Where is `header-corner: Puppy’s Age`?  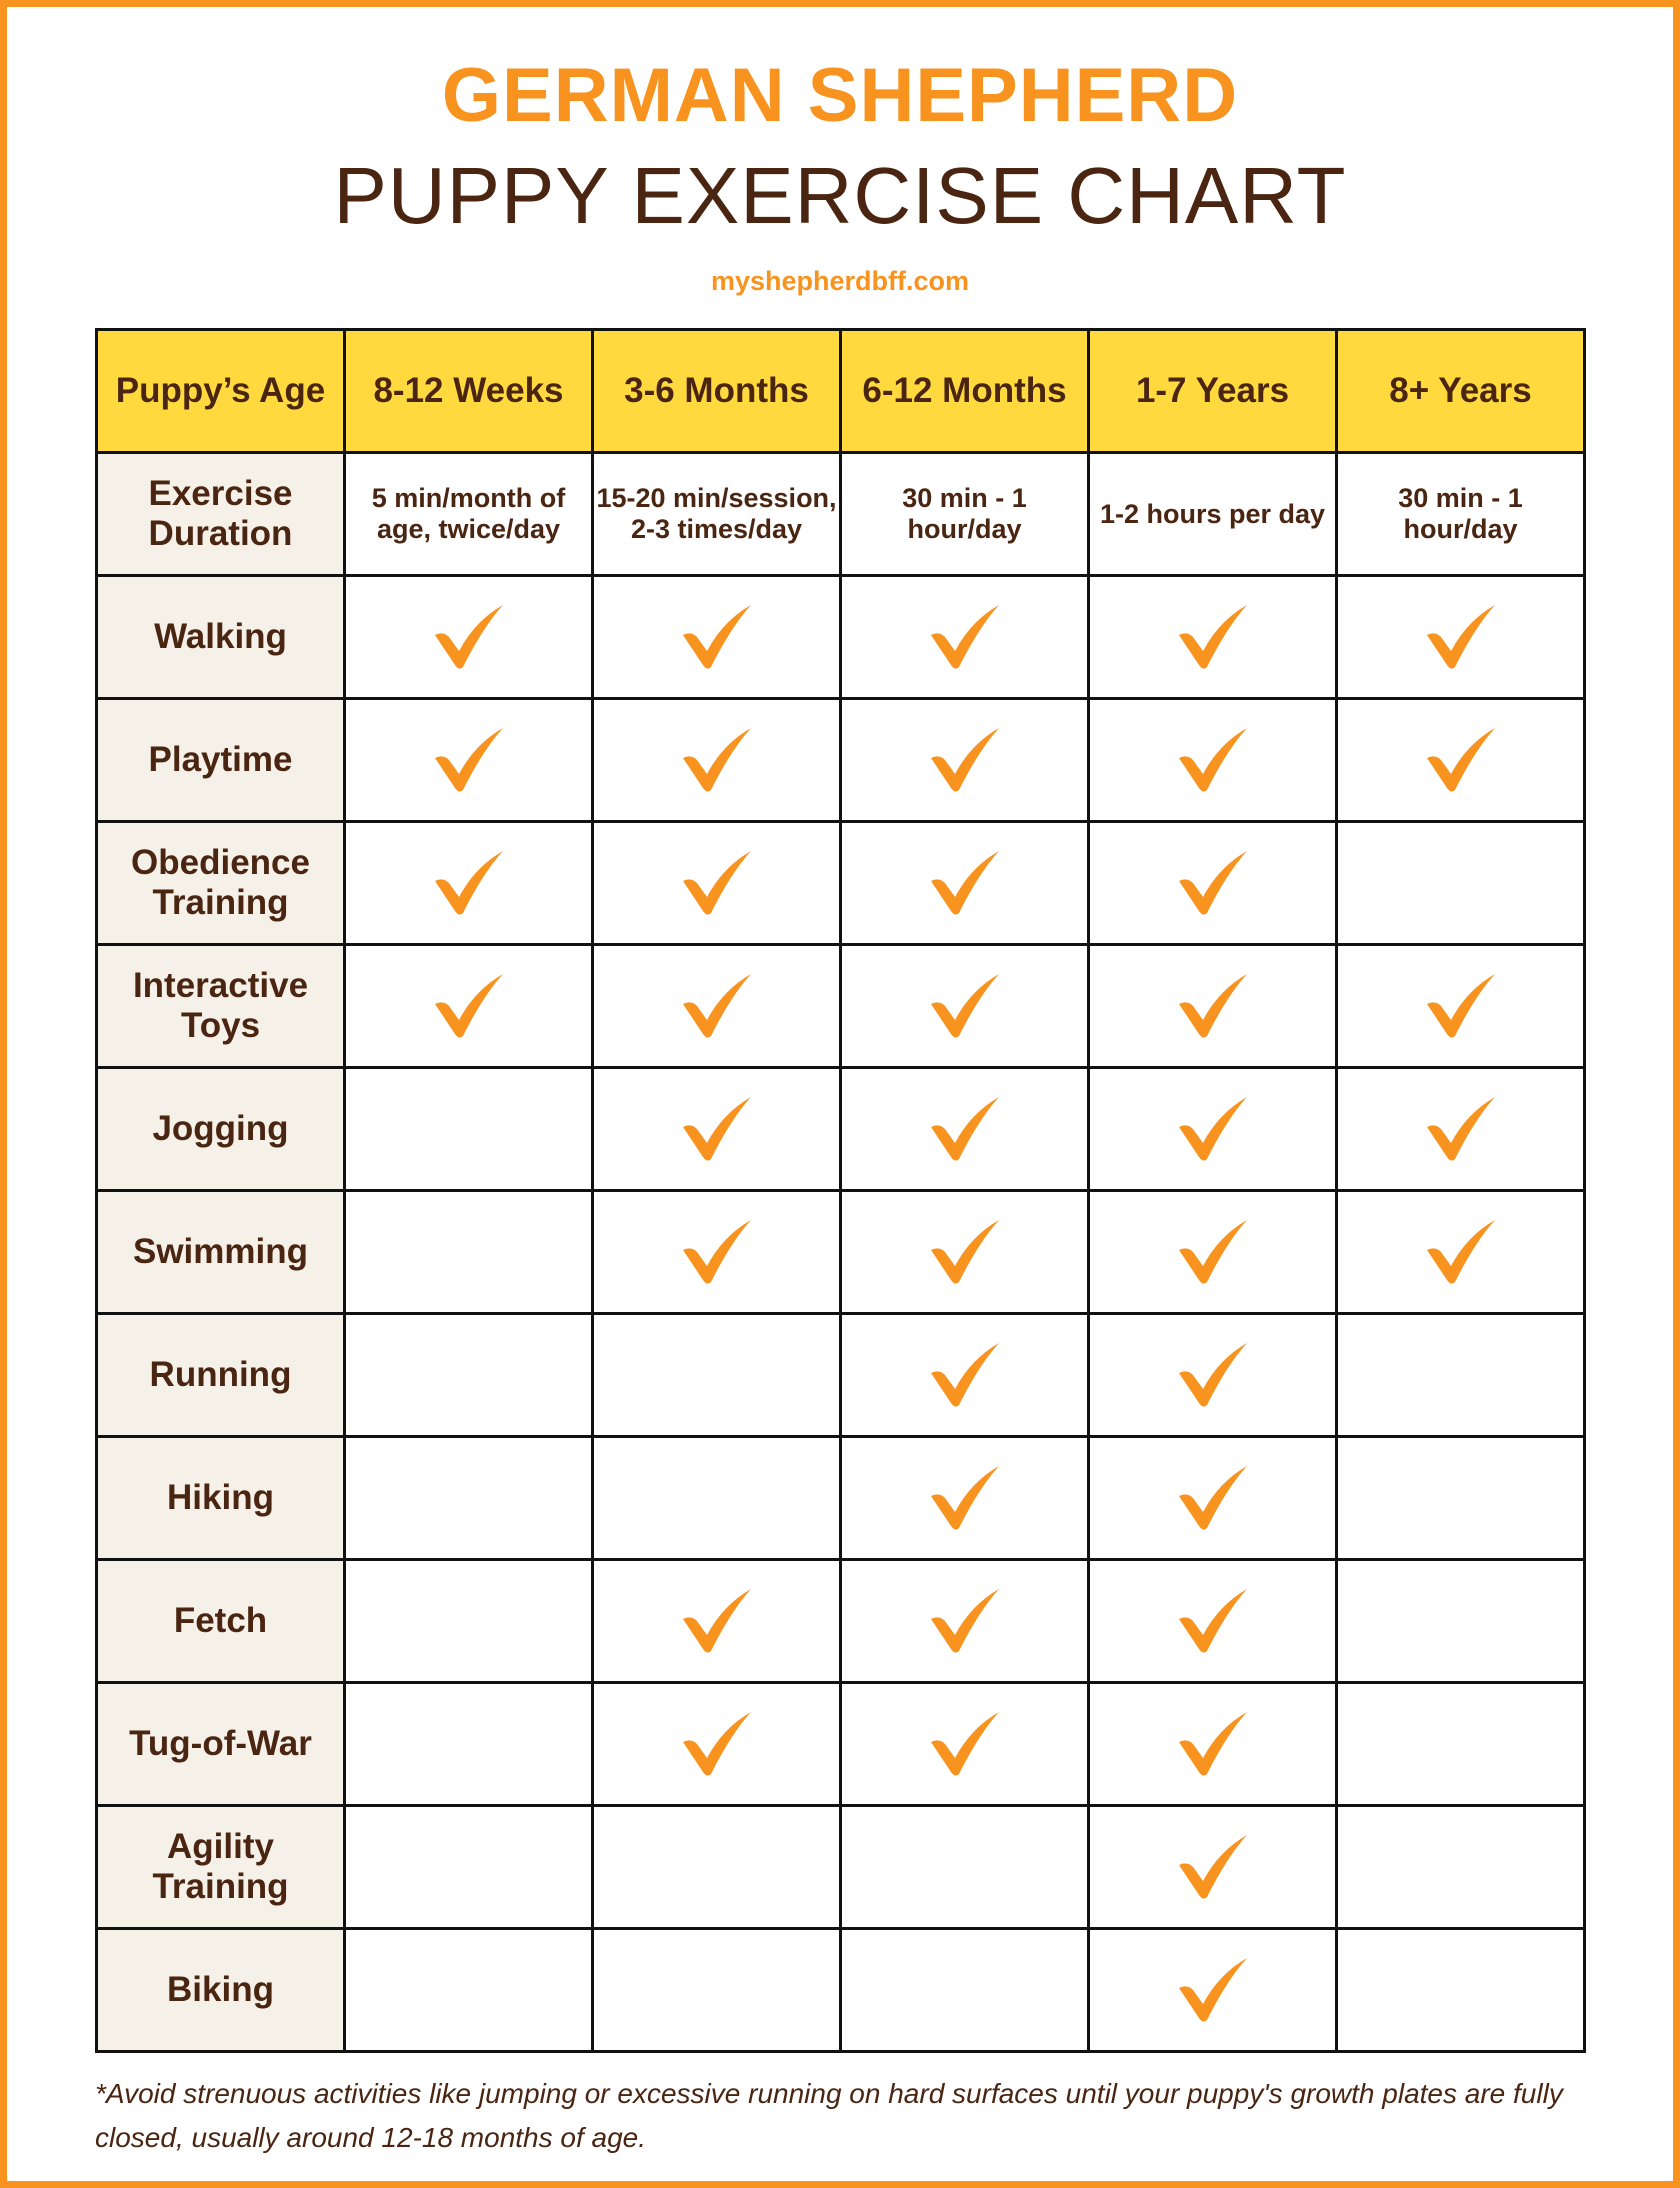 header-corner: Puppy’s Age is located at coordinates (220, 391).